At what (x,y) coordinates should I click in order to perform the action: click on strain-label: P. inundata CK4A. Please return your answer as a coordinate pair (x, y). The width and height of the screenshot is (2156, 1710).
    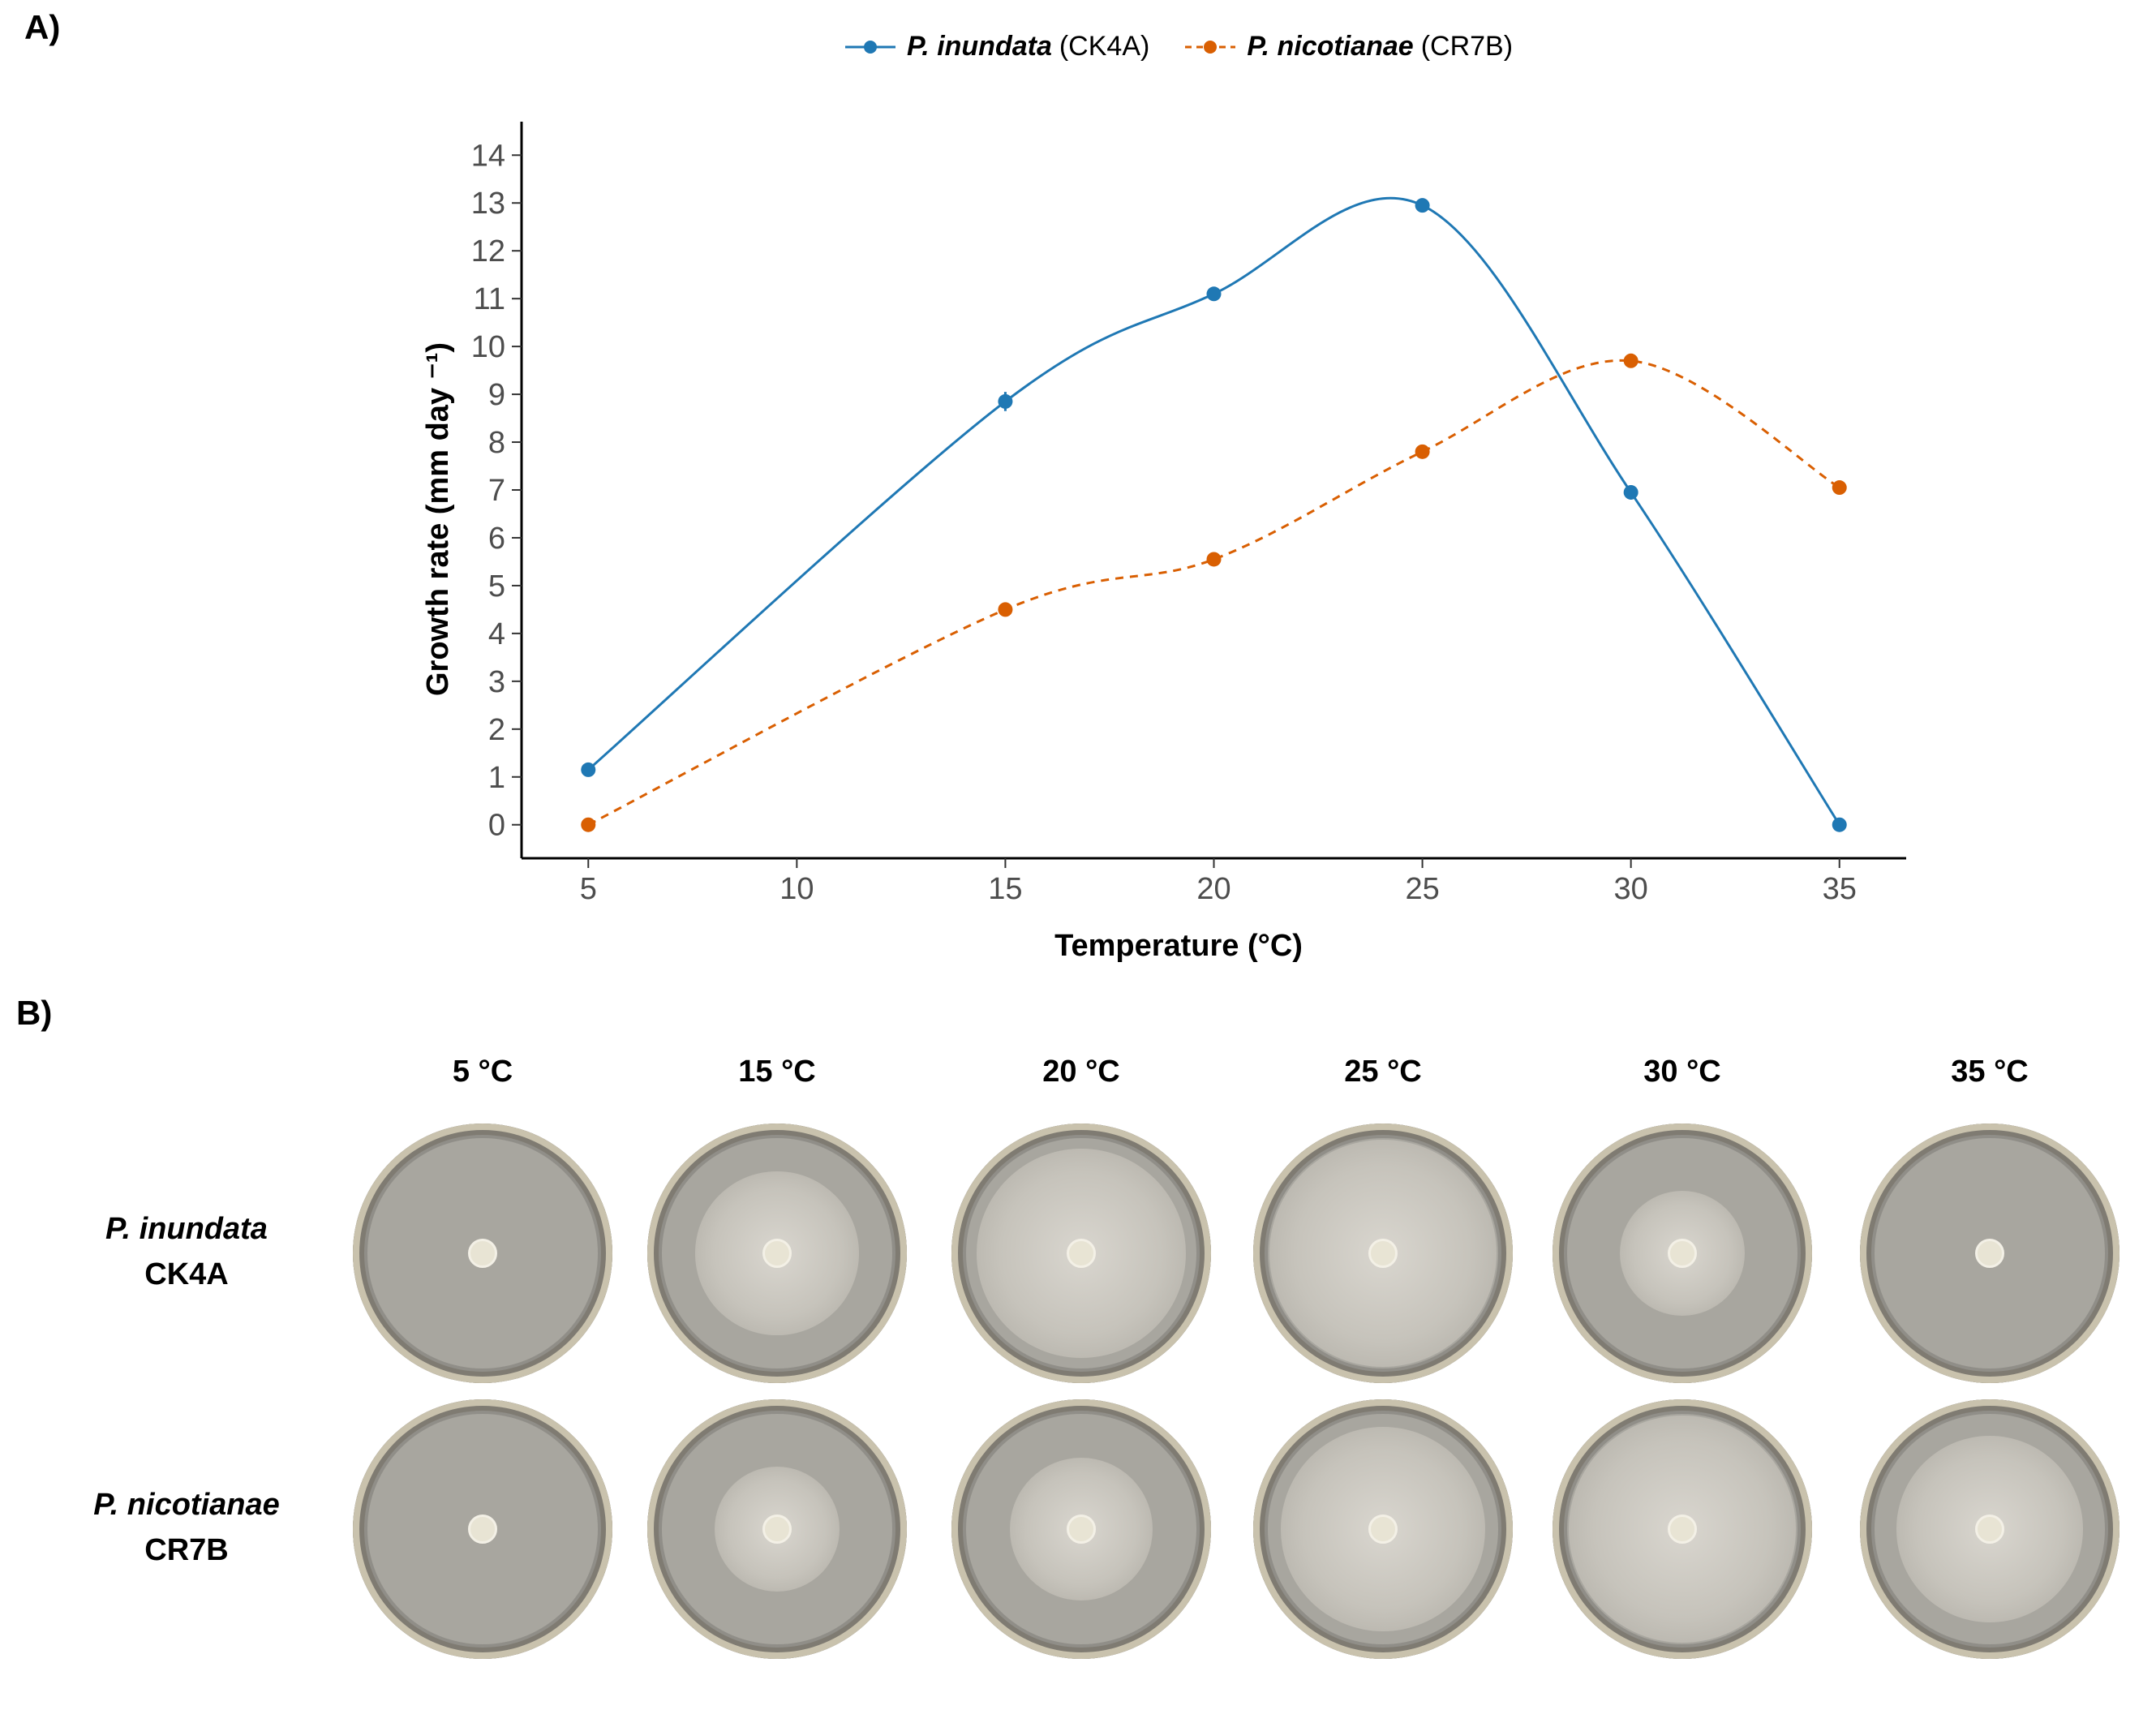
    Looking at the image, I should click on (186, 1251).